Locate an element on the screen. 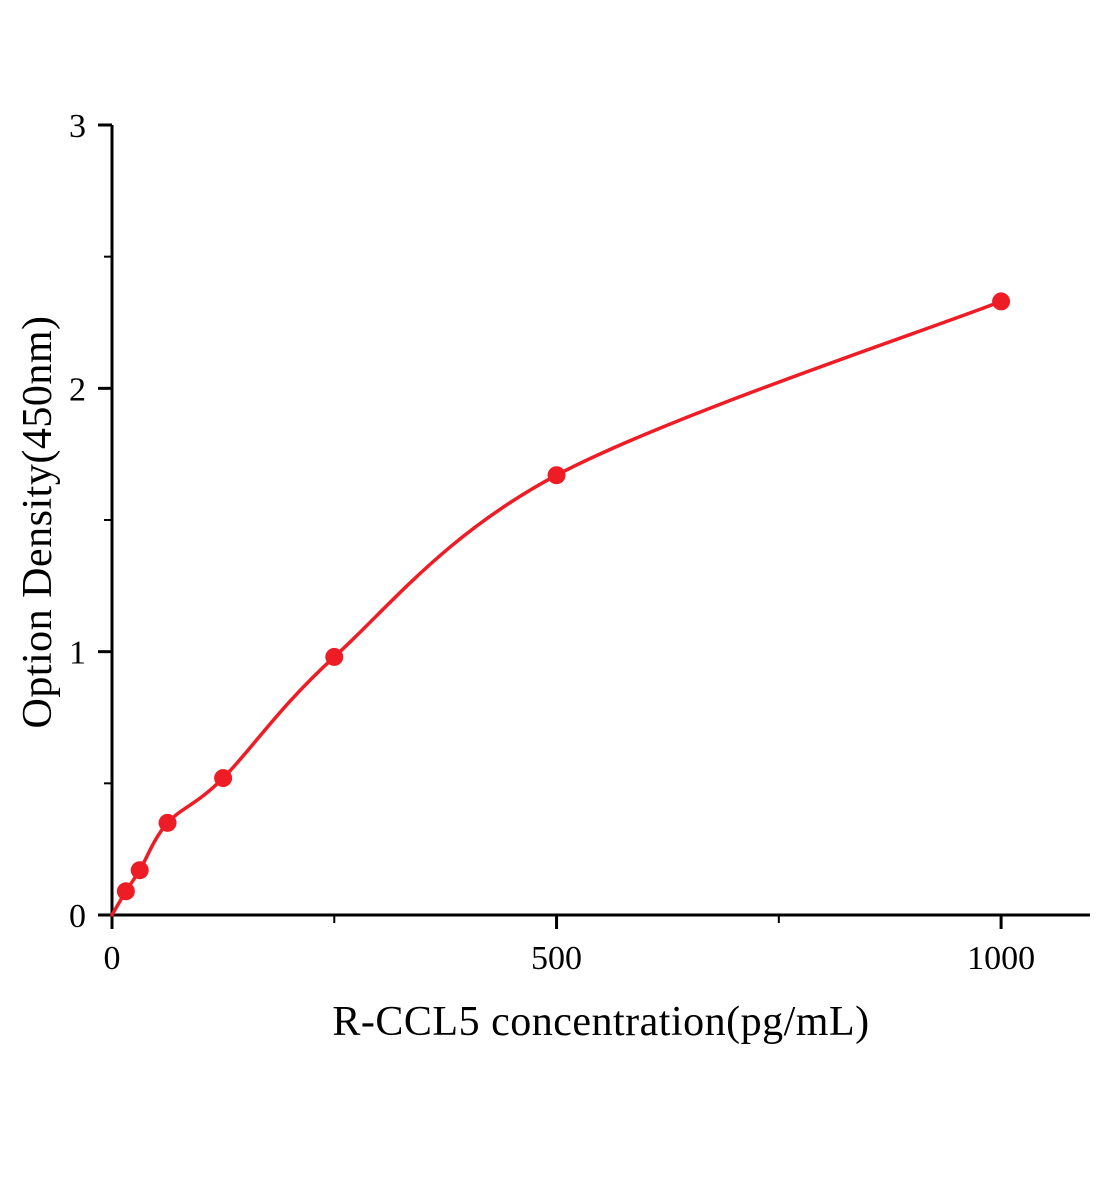 This screenshot has width=1104, height=1200. y-tick-label: 0 is located at coordinates (77, 916).